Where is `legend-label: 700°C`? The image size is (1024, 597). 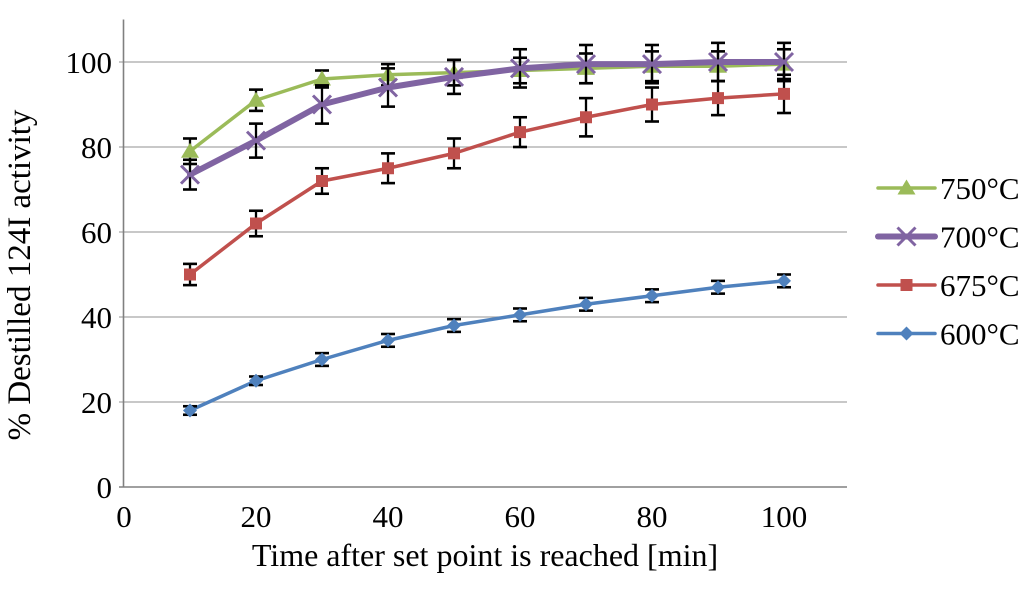
legend-label: 700°C is located at coordinates (980, 237).